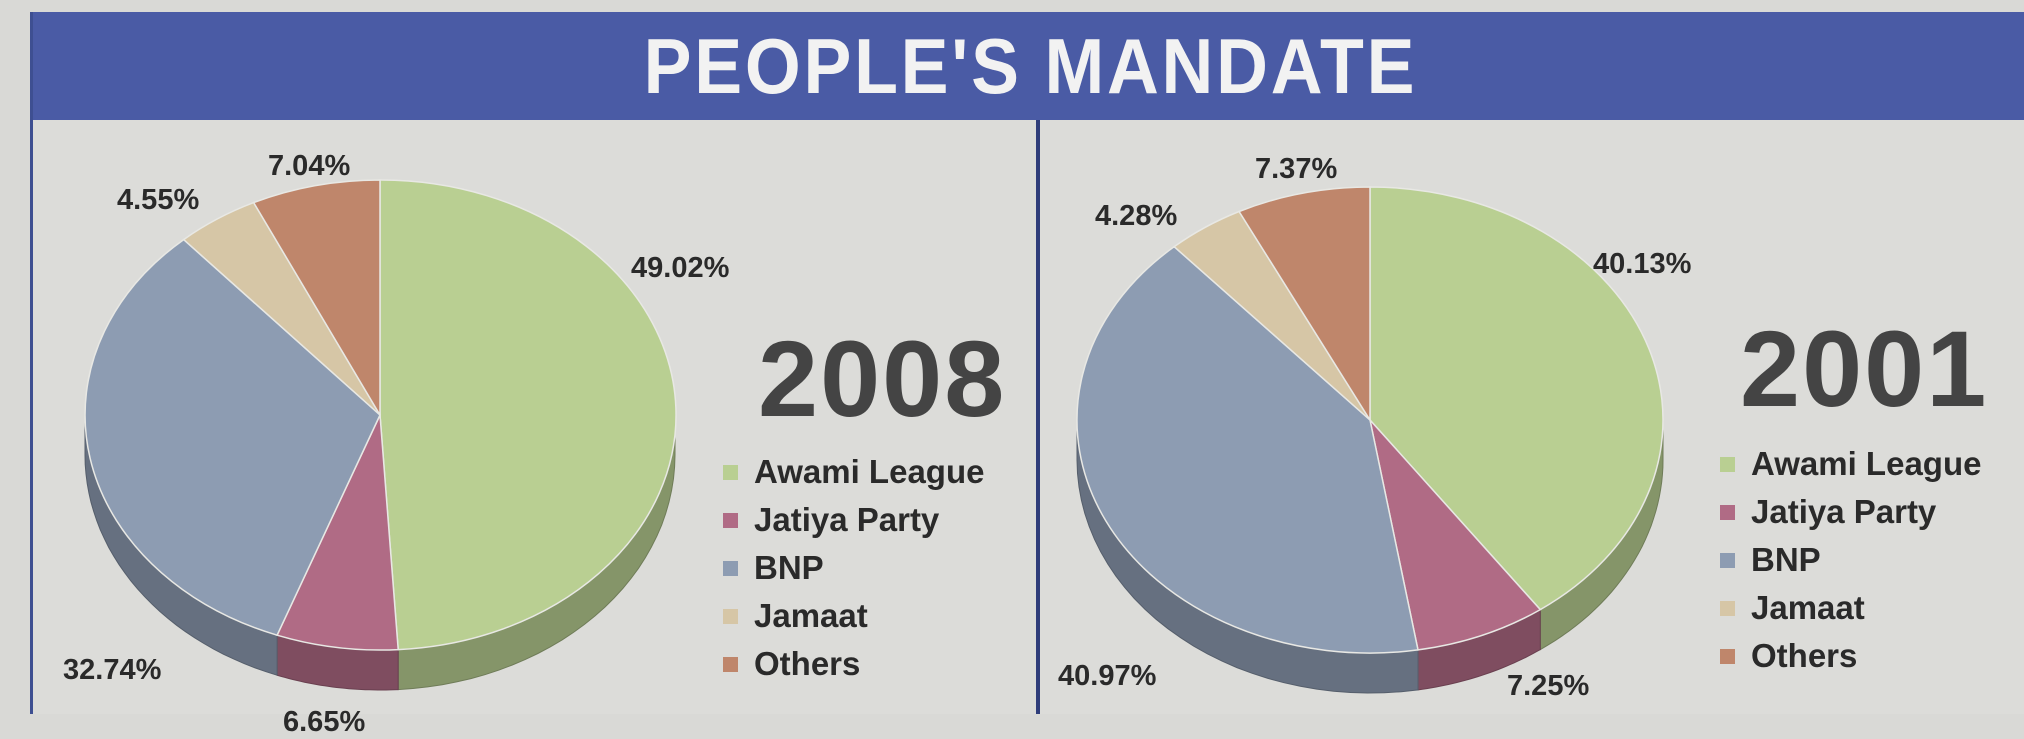  What do you see at coordinates (1864, 368) in the screenshot?
I see `chart-year: 2001` at bounding box center [1864, 368].